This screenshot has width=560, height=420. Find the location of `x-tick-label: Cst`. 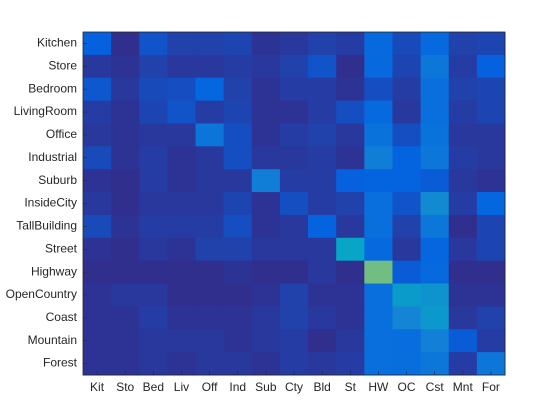

x-tick-label: Cst is located at coordinates (435, 387).